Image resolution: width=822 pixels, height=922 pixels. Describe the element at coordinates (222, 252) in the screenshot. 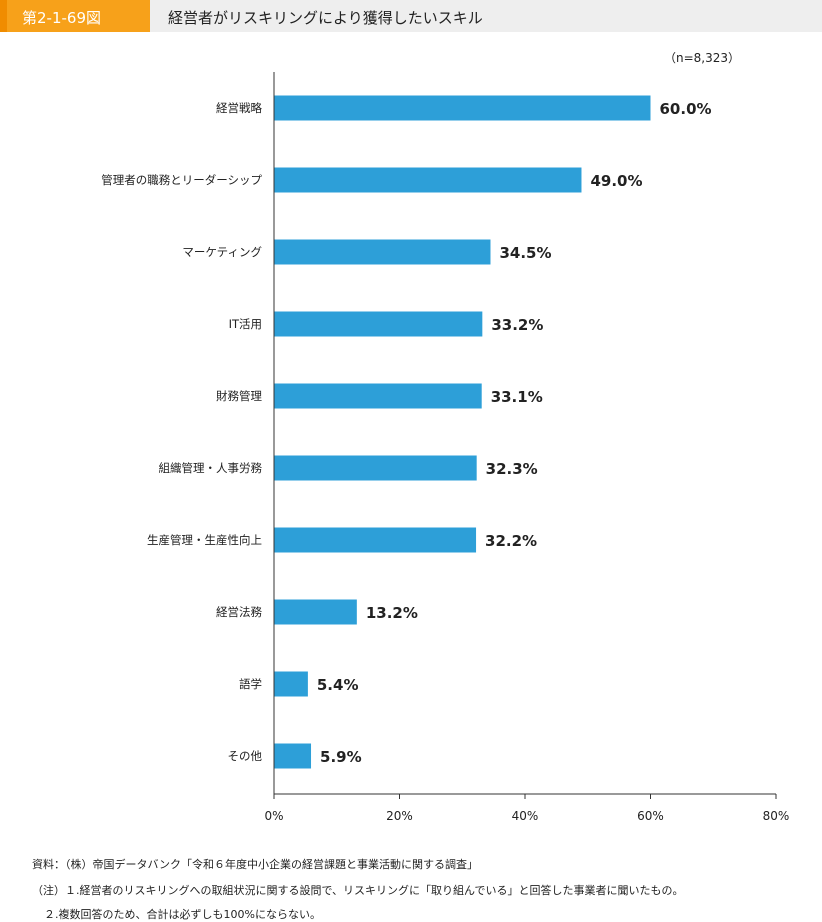

I see `category-label: マーケティング` at that location.